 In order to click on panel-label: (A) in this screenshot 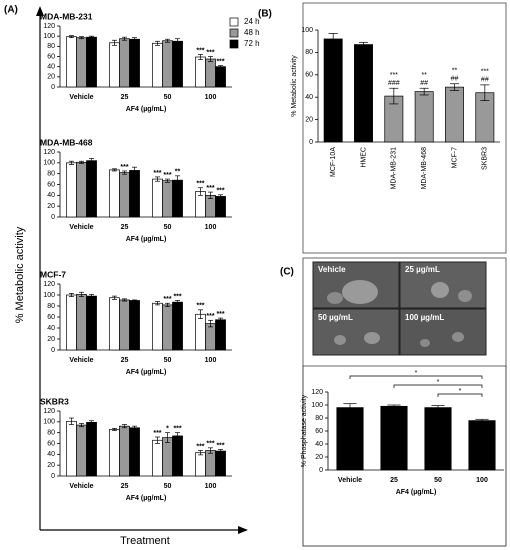, I will do `click(11, 10)`.